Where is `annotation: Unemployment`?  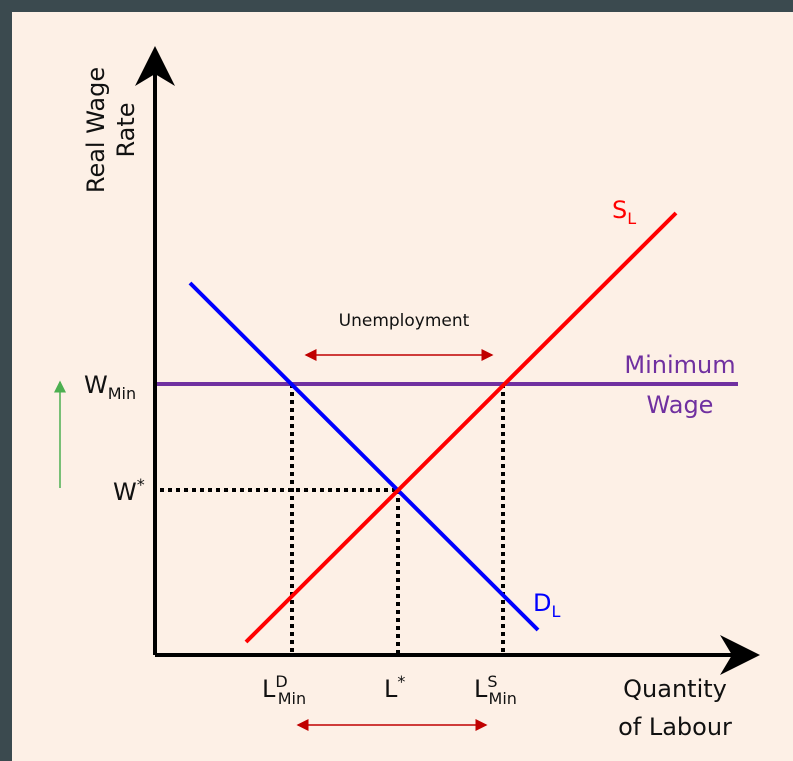 annotation: Unemployment is located at coordinates (404, 321).